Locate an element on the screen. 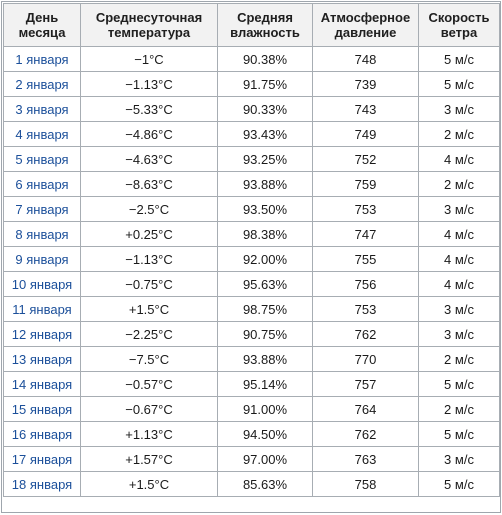 This screenshot has width=502, height=515. temperature-cell: −2.25°C is located at coordinates (149, 334).